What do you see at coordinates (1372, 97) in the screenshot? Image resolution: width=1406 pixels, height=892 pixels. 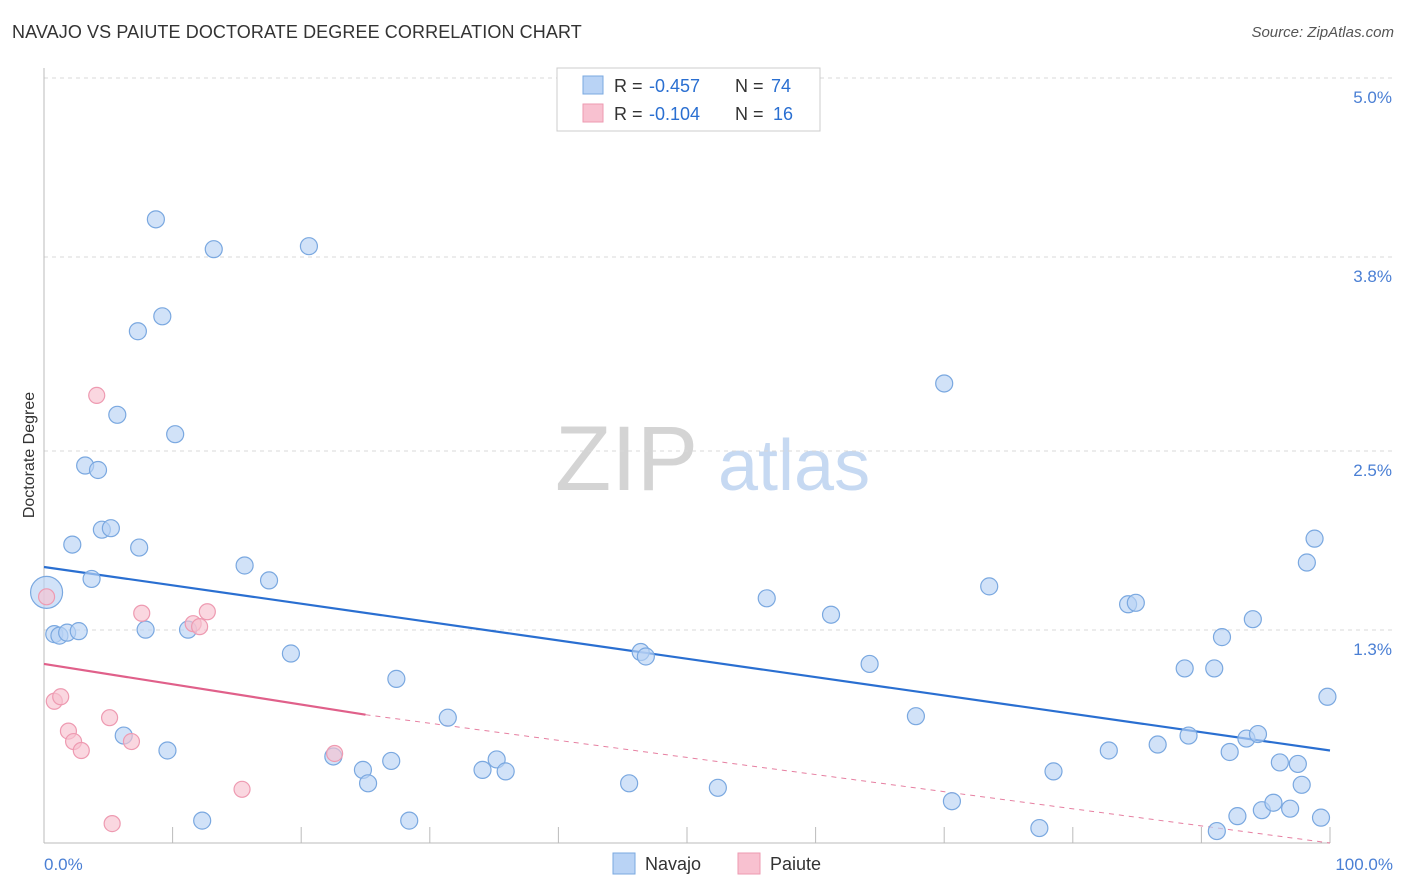 I see `y-tick-label: 5.0%` at bounding box center [1372, 97].